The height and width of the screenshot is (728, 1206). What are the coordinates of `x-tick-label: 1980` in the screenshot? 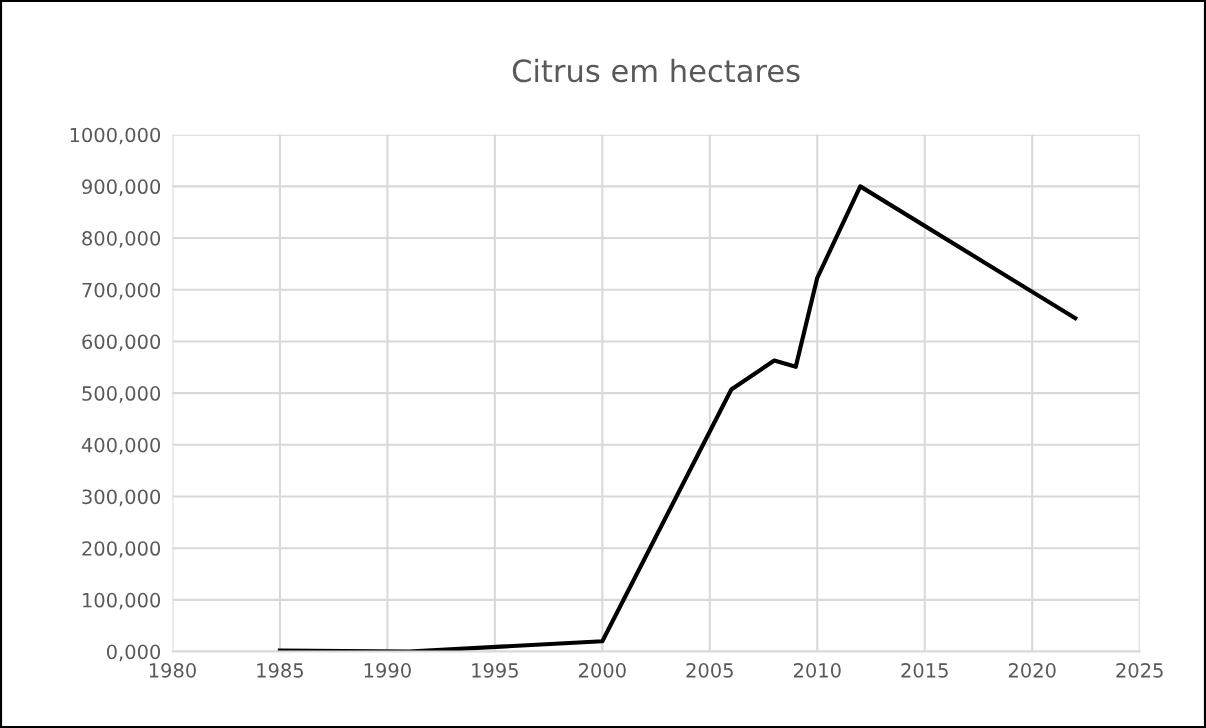 It's located at (172, 670).